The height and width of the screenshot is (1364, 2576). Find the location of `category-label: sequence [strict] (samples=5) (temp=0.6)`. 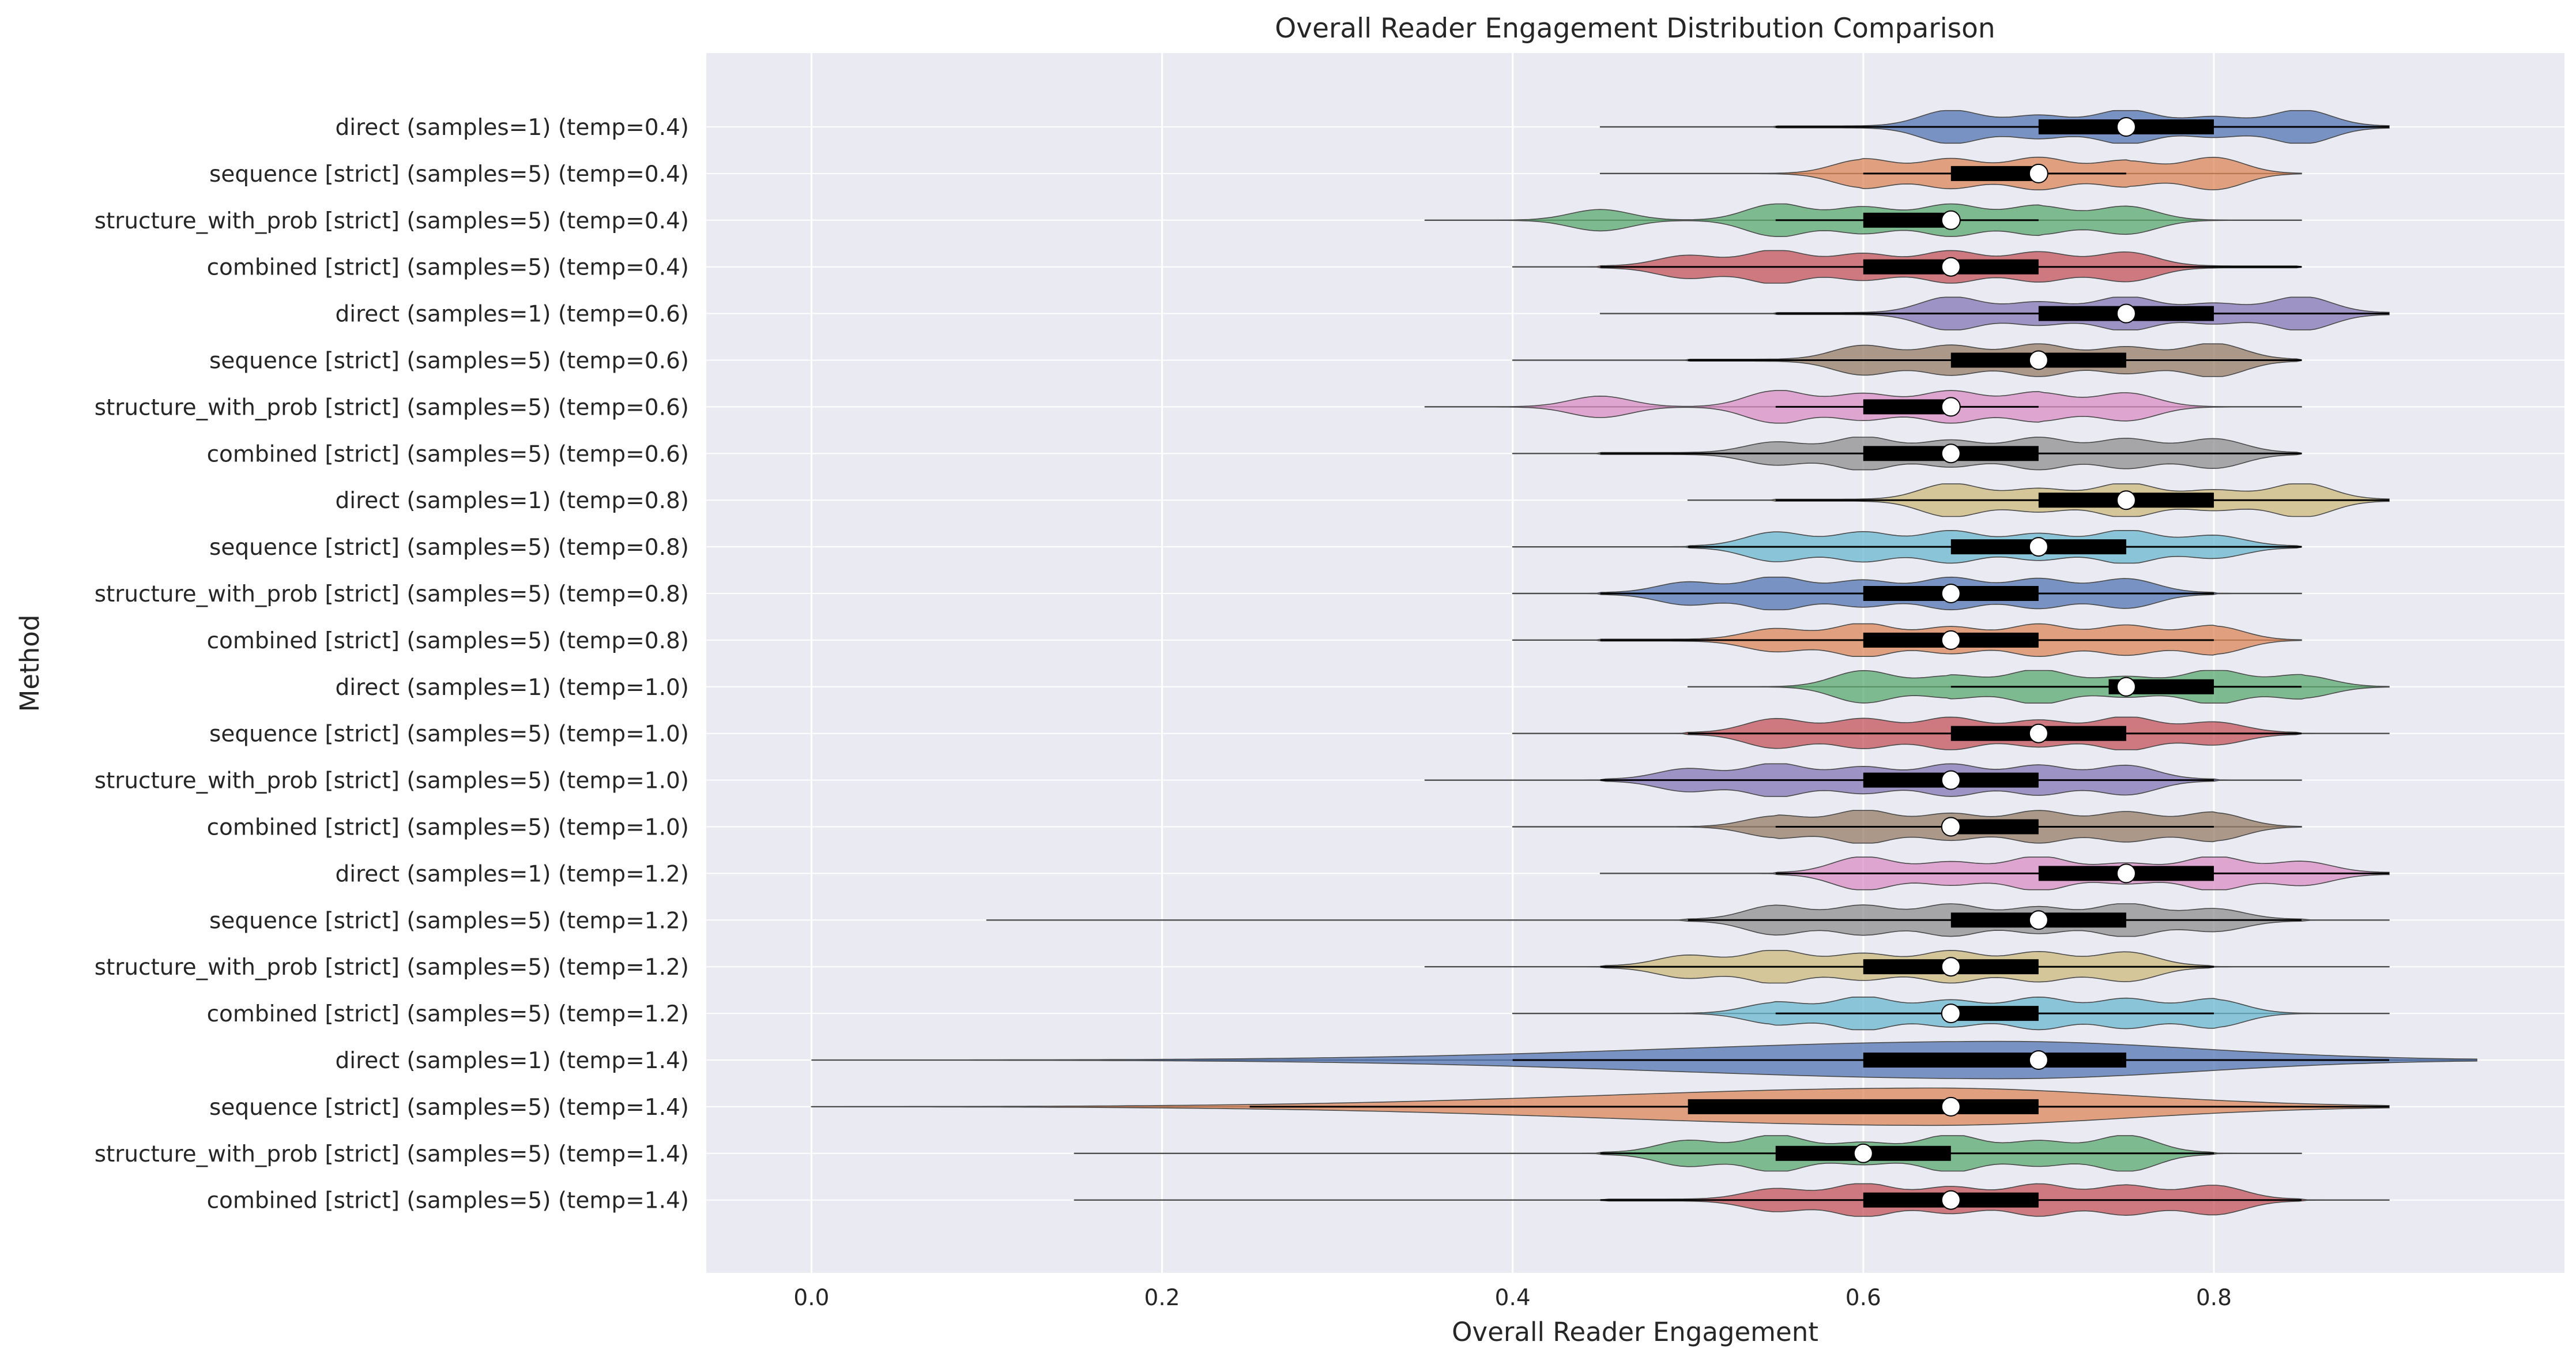

category-label: sequence [strict] (samples=5) (temp=0.6) is located at coordinates (449, 361).